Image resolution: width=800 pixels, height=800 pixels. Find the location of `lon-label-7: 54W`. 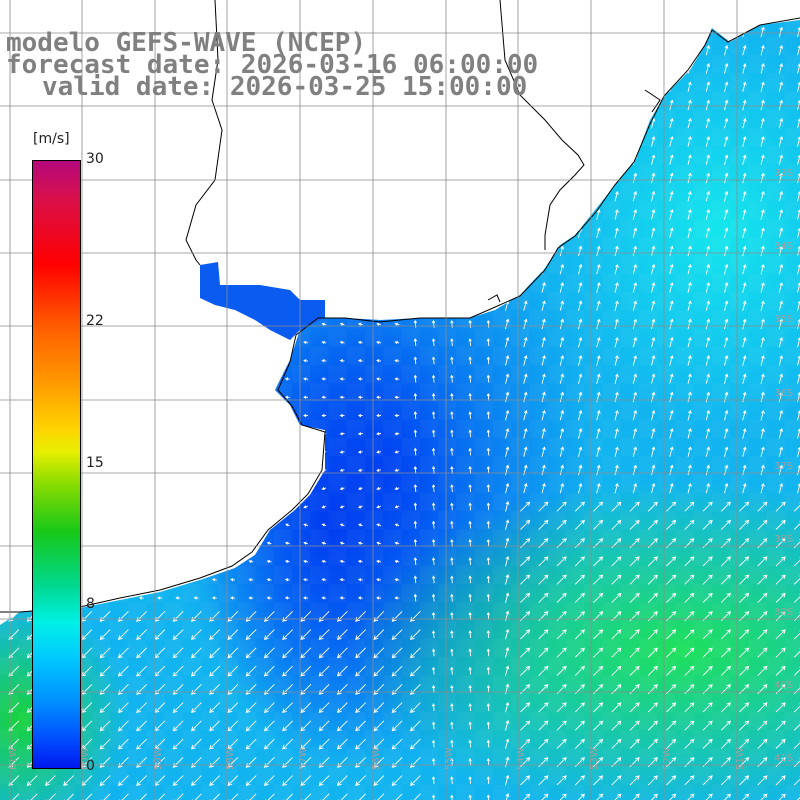

lon-label-7: 54W is located at coordinates (521, 758).